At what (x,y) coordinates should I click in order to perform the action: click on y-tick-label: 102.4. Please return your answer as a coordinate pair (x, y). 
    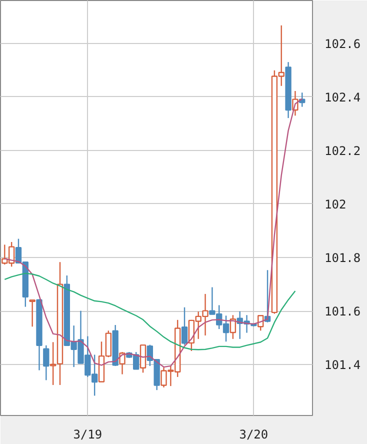
    Looking at the image, I should click on (342, 97).